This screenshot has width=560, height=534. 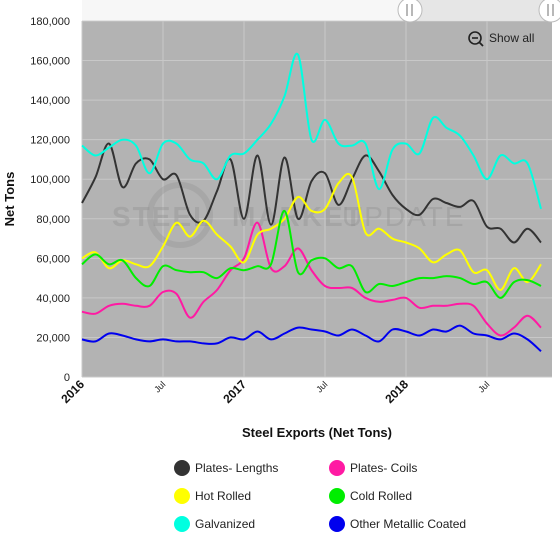 What do you see at coordinates (274, 391) in the screenshot?
I see `x-axis: 2016 Jul 2017 Jul 2018 Jul` at bounding box center [274, 391].